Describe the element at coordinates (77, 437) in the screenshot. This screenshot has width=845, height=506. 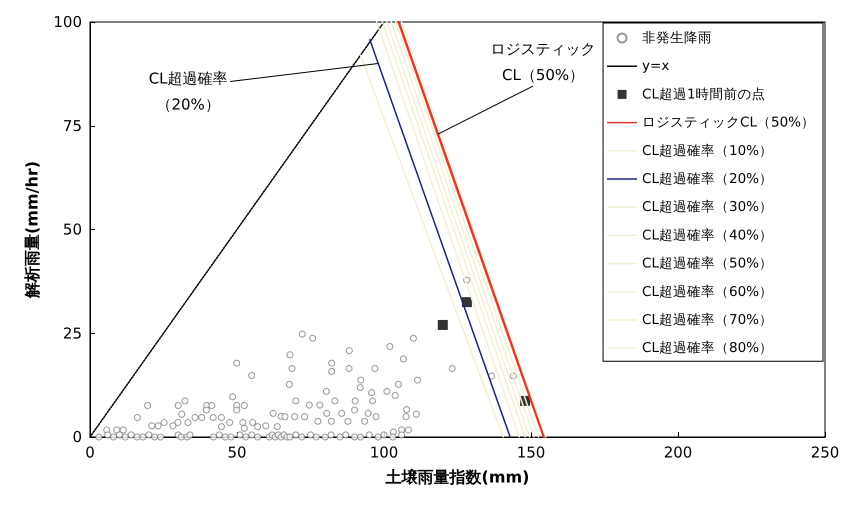
I see `y-tick-label: 0` at that location.